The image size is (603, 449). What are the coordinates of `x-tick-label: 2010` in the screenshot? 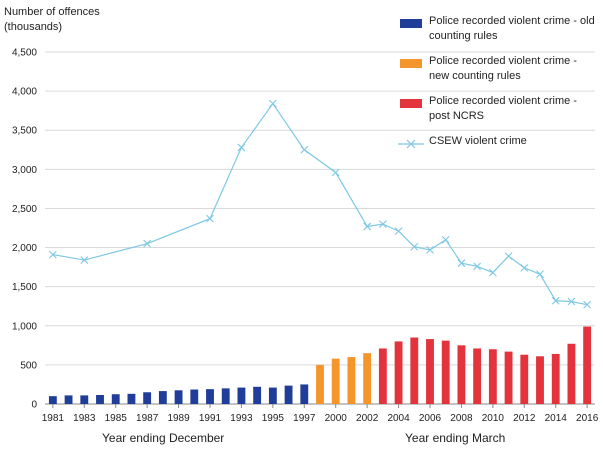 It's located at (493, 418).